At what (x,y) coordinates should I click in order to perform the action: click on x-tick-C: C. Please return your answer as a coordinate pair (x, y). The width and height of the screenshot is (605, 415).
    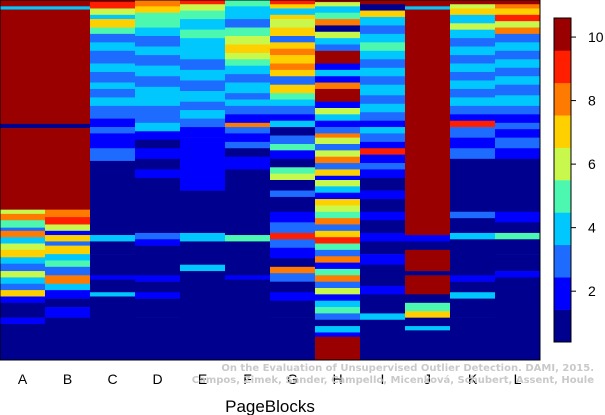
    Looking at the image, I should click on (112, 379).